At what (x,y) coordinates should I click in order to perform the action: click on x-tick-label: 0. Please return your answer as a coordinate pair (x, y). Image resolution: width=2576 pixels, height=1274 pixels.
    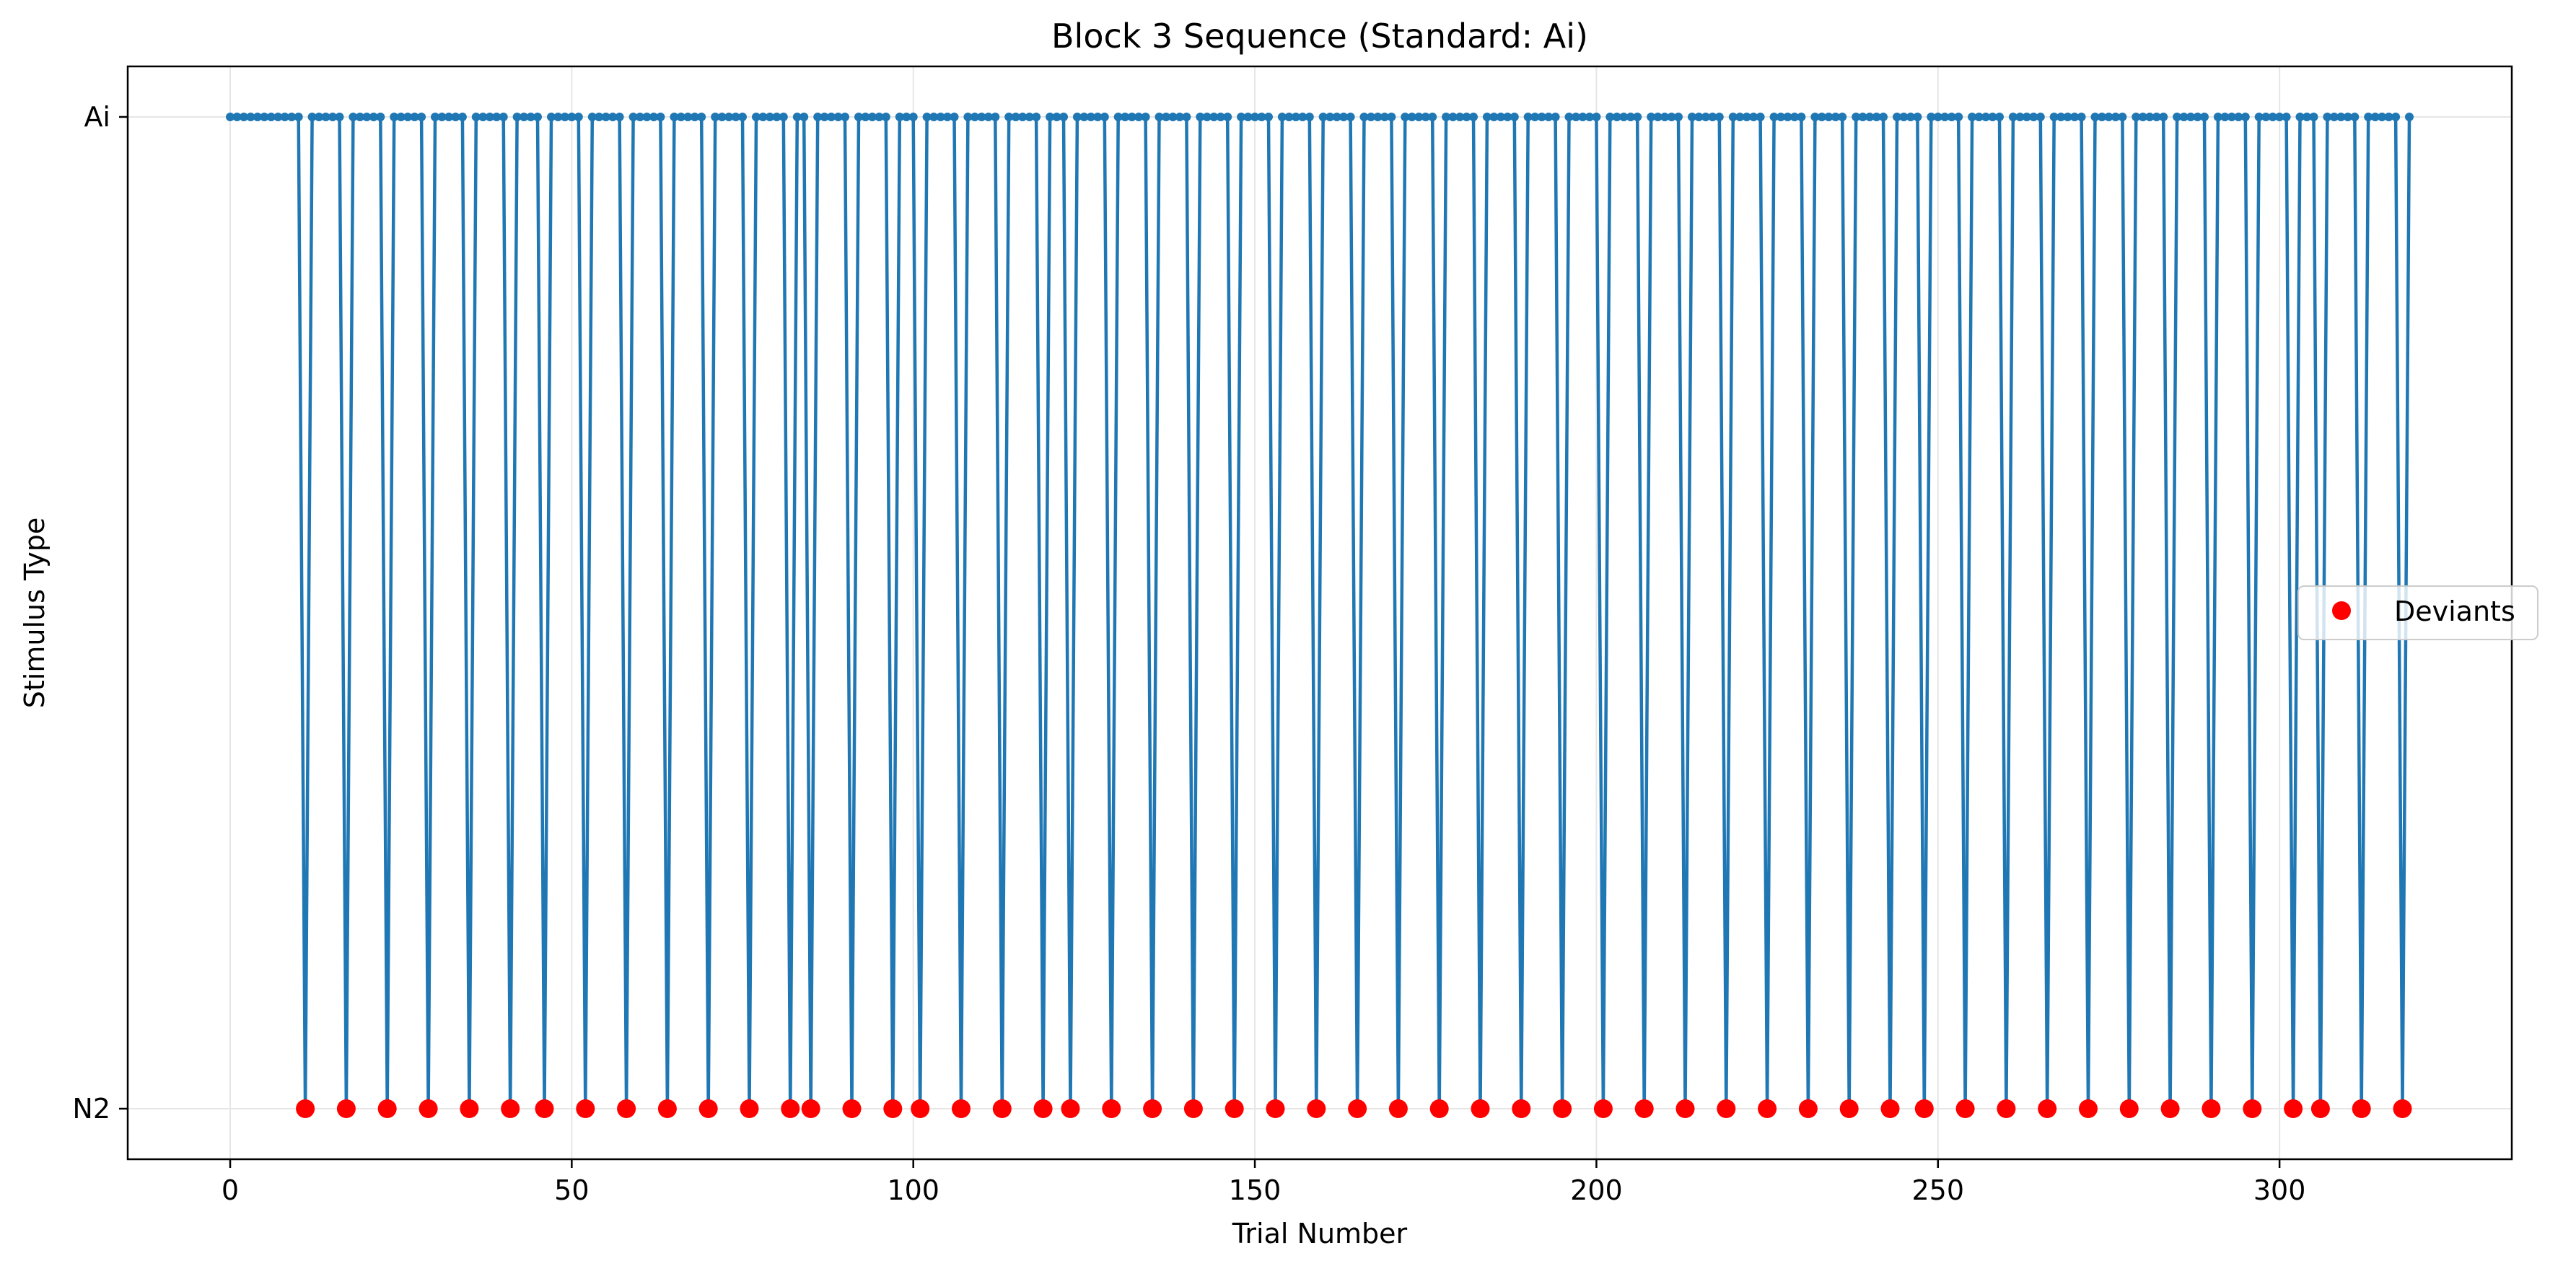
    Looking at the image, I should click on (230, 1190).